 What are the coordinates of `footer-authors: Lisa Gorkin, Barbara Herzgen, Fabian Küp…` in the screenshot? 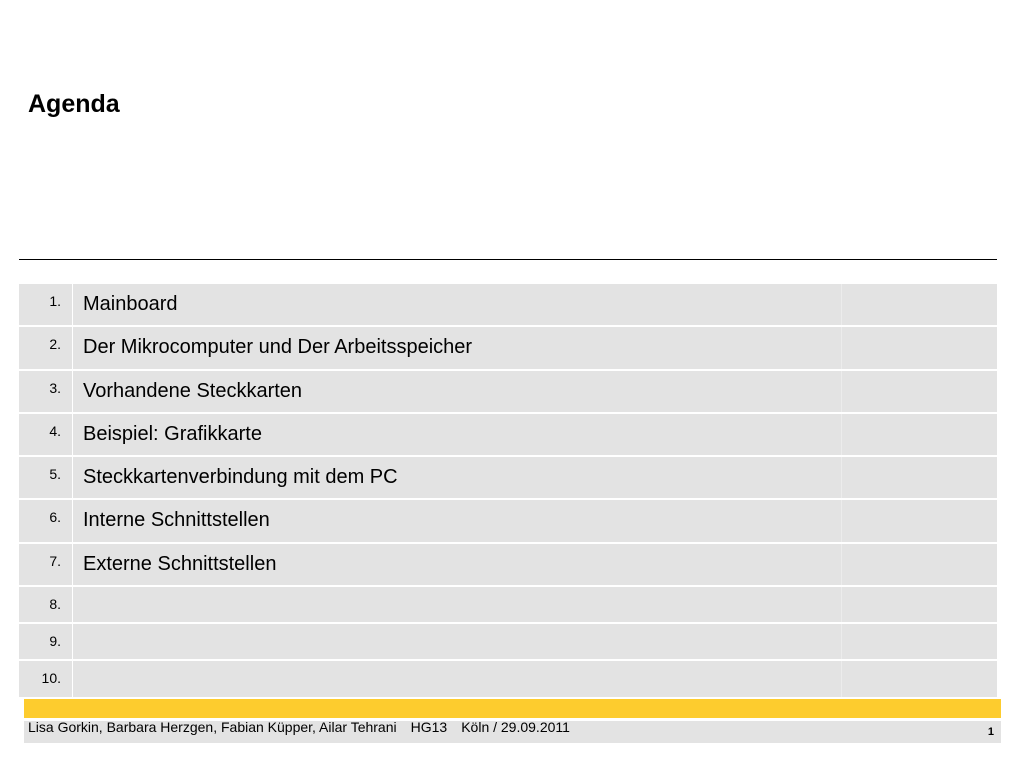 It's located at (212, 727).